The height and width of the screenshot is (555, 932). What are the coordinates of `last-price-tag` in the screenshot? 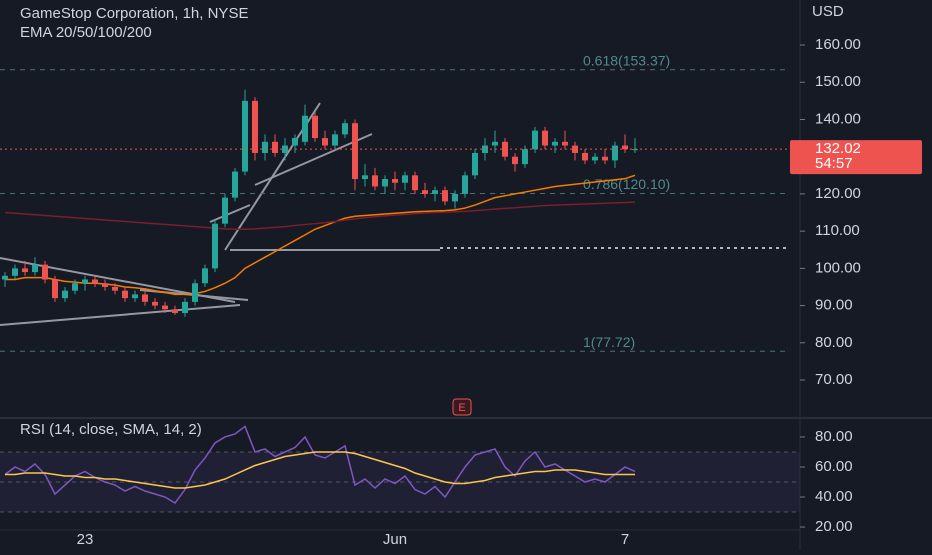 It's located at (856, 157).